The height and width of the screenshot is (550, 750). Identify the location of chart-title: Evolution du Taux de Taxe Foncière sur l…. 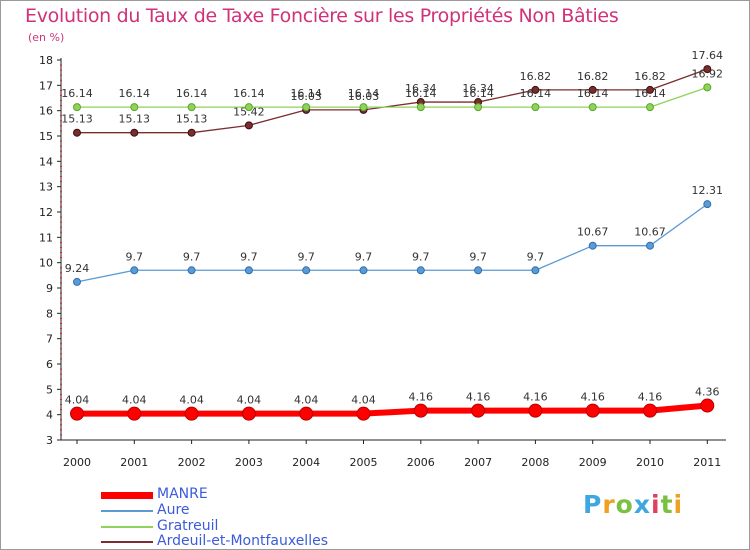
(322, 16).